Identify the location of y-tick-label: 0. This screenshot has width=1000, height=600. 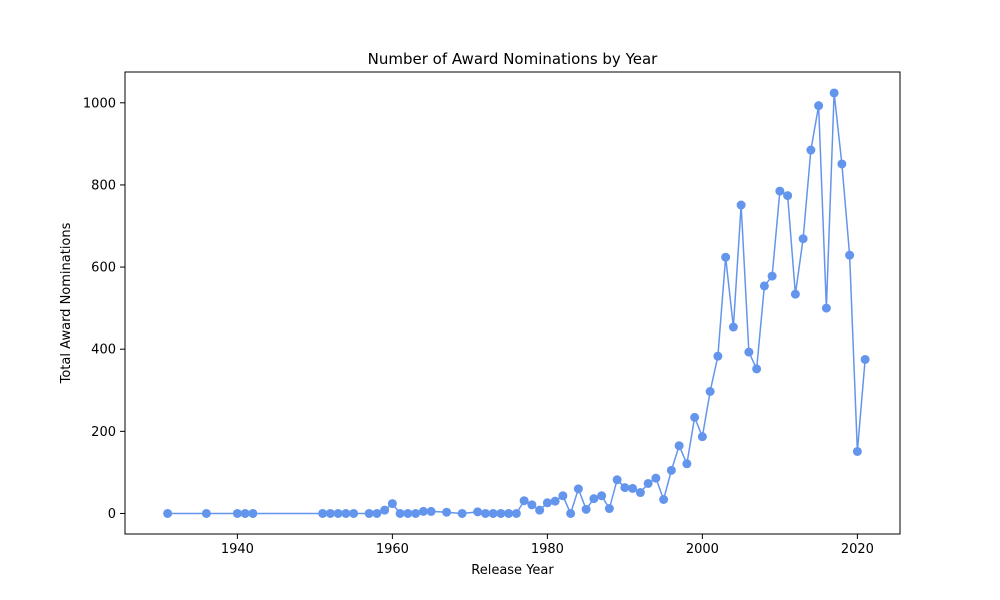
(112, 514).